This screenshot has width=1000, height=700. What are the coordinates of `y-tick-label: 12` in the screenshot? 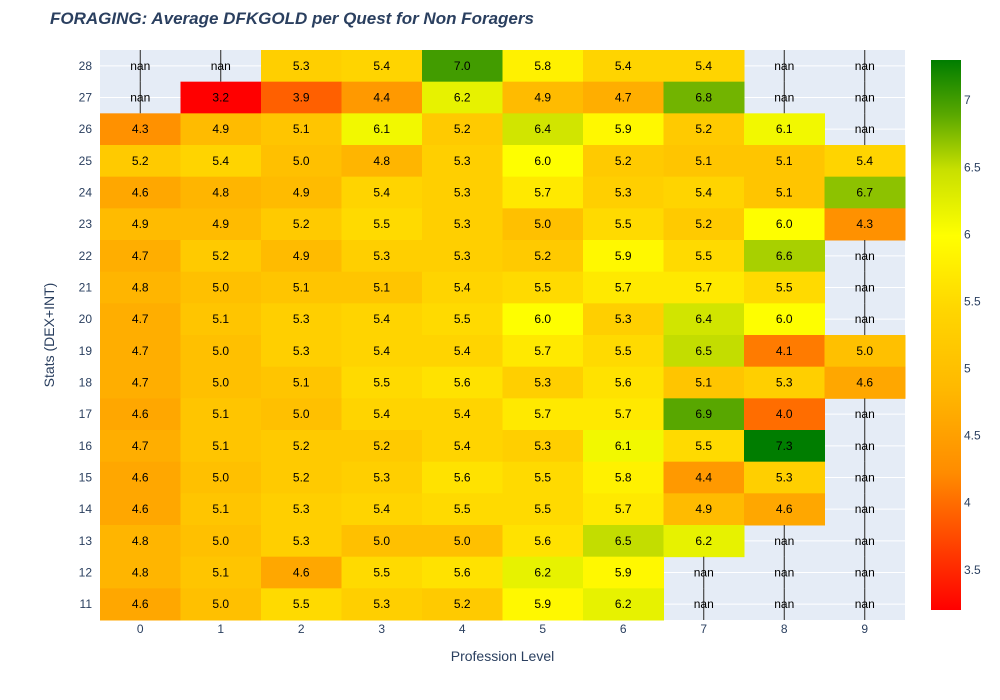 It's located at (86, 573).